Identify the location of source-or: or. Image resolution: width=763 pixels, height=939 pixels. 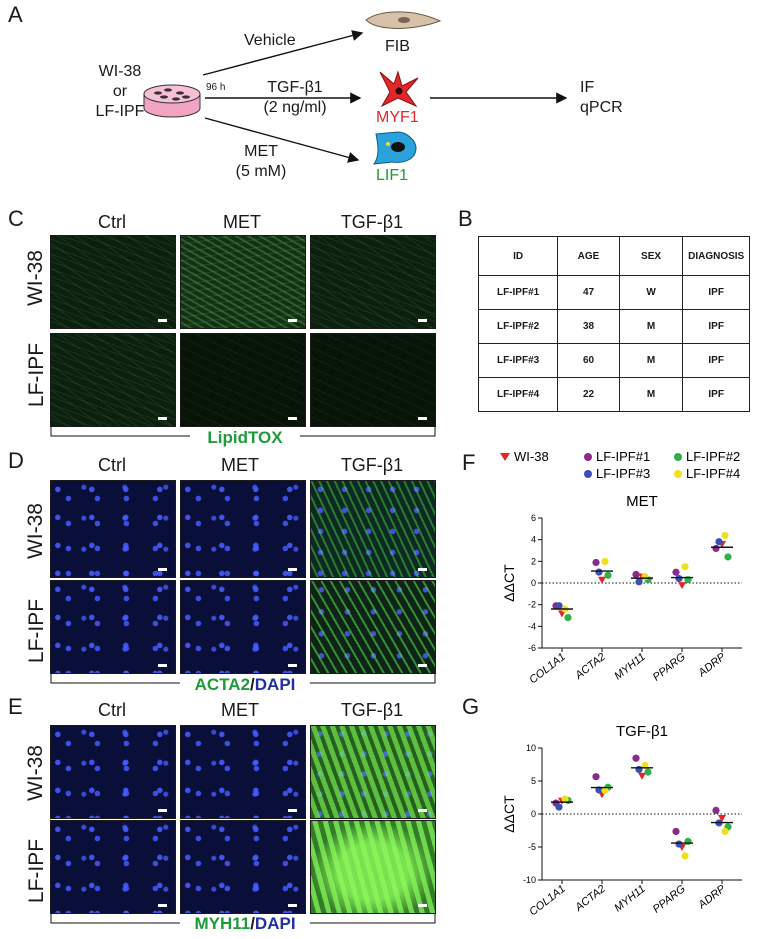
(120, 91).